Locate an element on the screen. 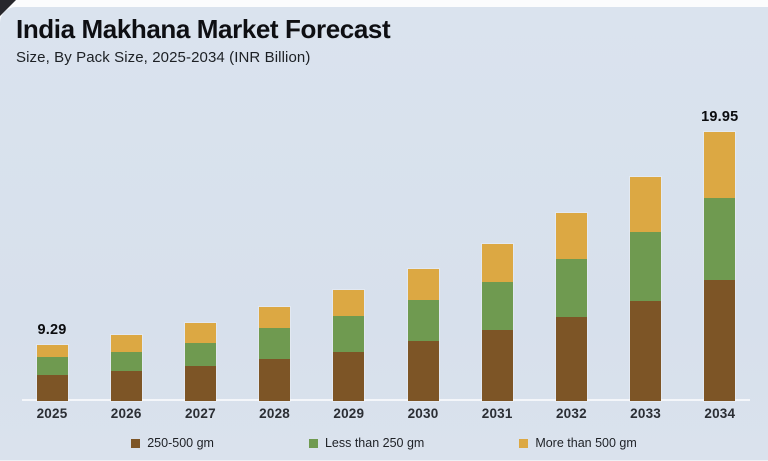 The height and width of the screenshot is (461, 768). x-tick-2029: 2029 is located at coordinates (349, 413).